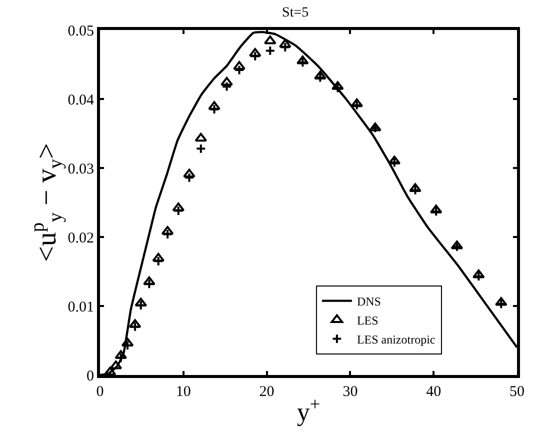 The width and height of the screenshot is (537, 437). What do you see at coordinates (81, 307) in the screenshot?
I see `y-tick-label: 0.01` at bounding box center [81, 307].